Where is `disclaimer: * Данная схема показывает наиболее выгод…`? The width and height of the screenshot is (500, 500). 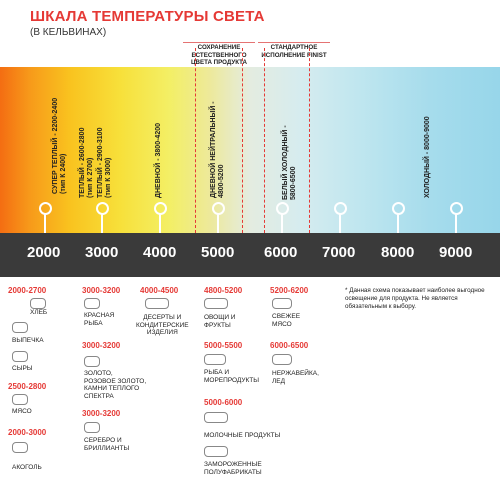 disclaimer: * Данная схема показывает наиболее выгод… is located at coordinates (415, 298).